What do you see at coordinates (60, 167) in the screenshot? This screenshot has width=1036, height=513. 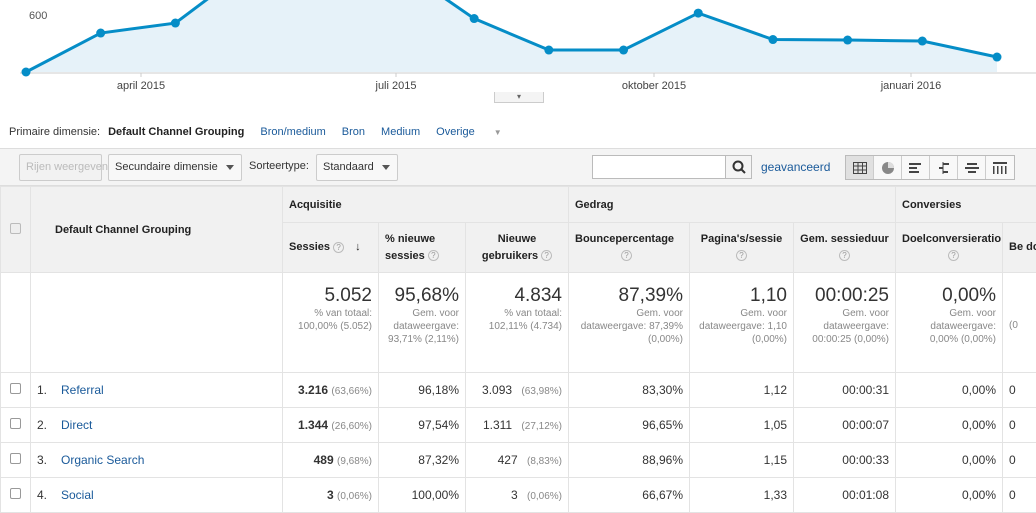 I see `plot-rows-button: Rijen weergeven` at bounding box center [60, 167].